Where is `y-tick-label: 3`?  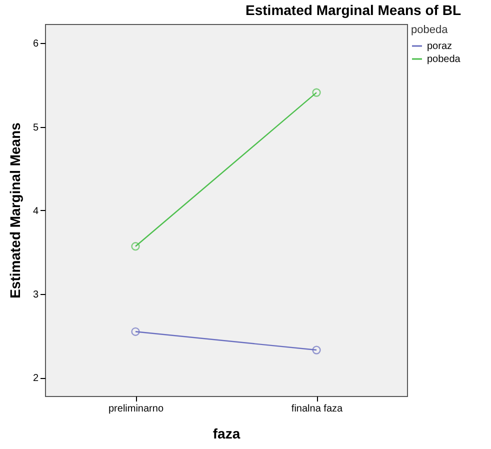
y-tick-label: 3 is located at coordinates (35, 295).